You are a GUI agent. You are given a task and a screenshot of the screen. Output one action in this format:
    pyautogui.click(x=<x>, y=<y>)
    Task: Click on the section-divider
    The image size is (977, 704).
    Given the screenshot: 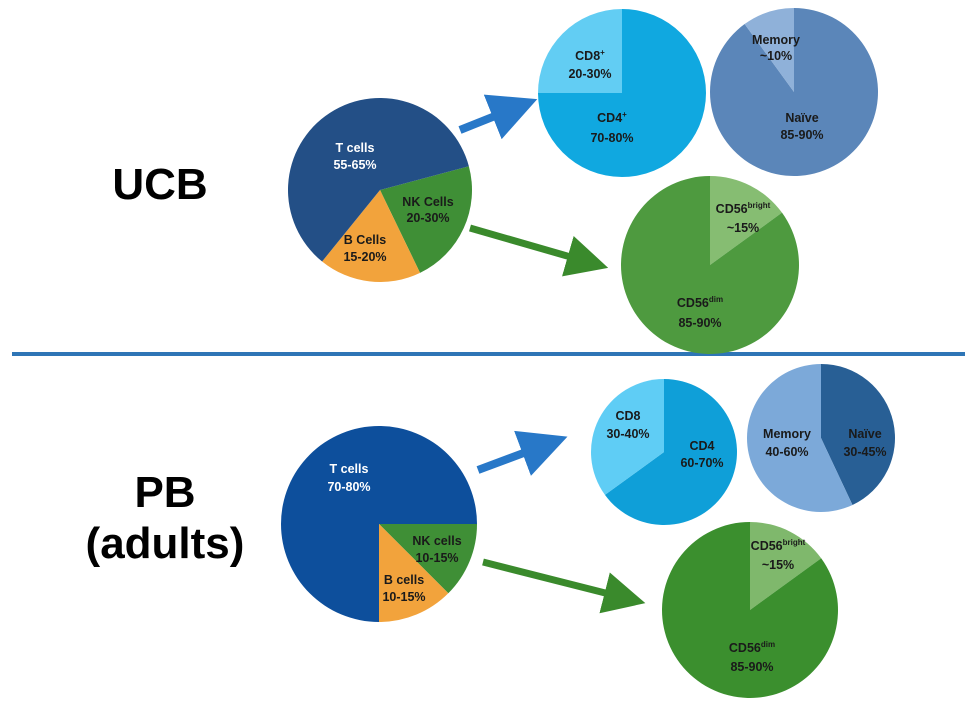 What is the action you would take?
    pyautogui.click(x=488, y=354)
    